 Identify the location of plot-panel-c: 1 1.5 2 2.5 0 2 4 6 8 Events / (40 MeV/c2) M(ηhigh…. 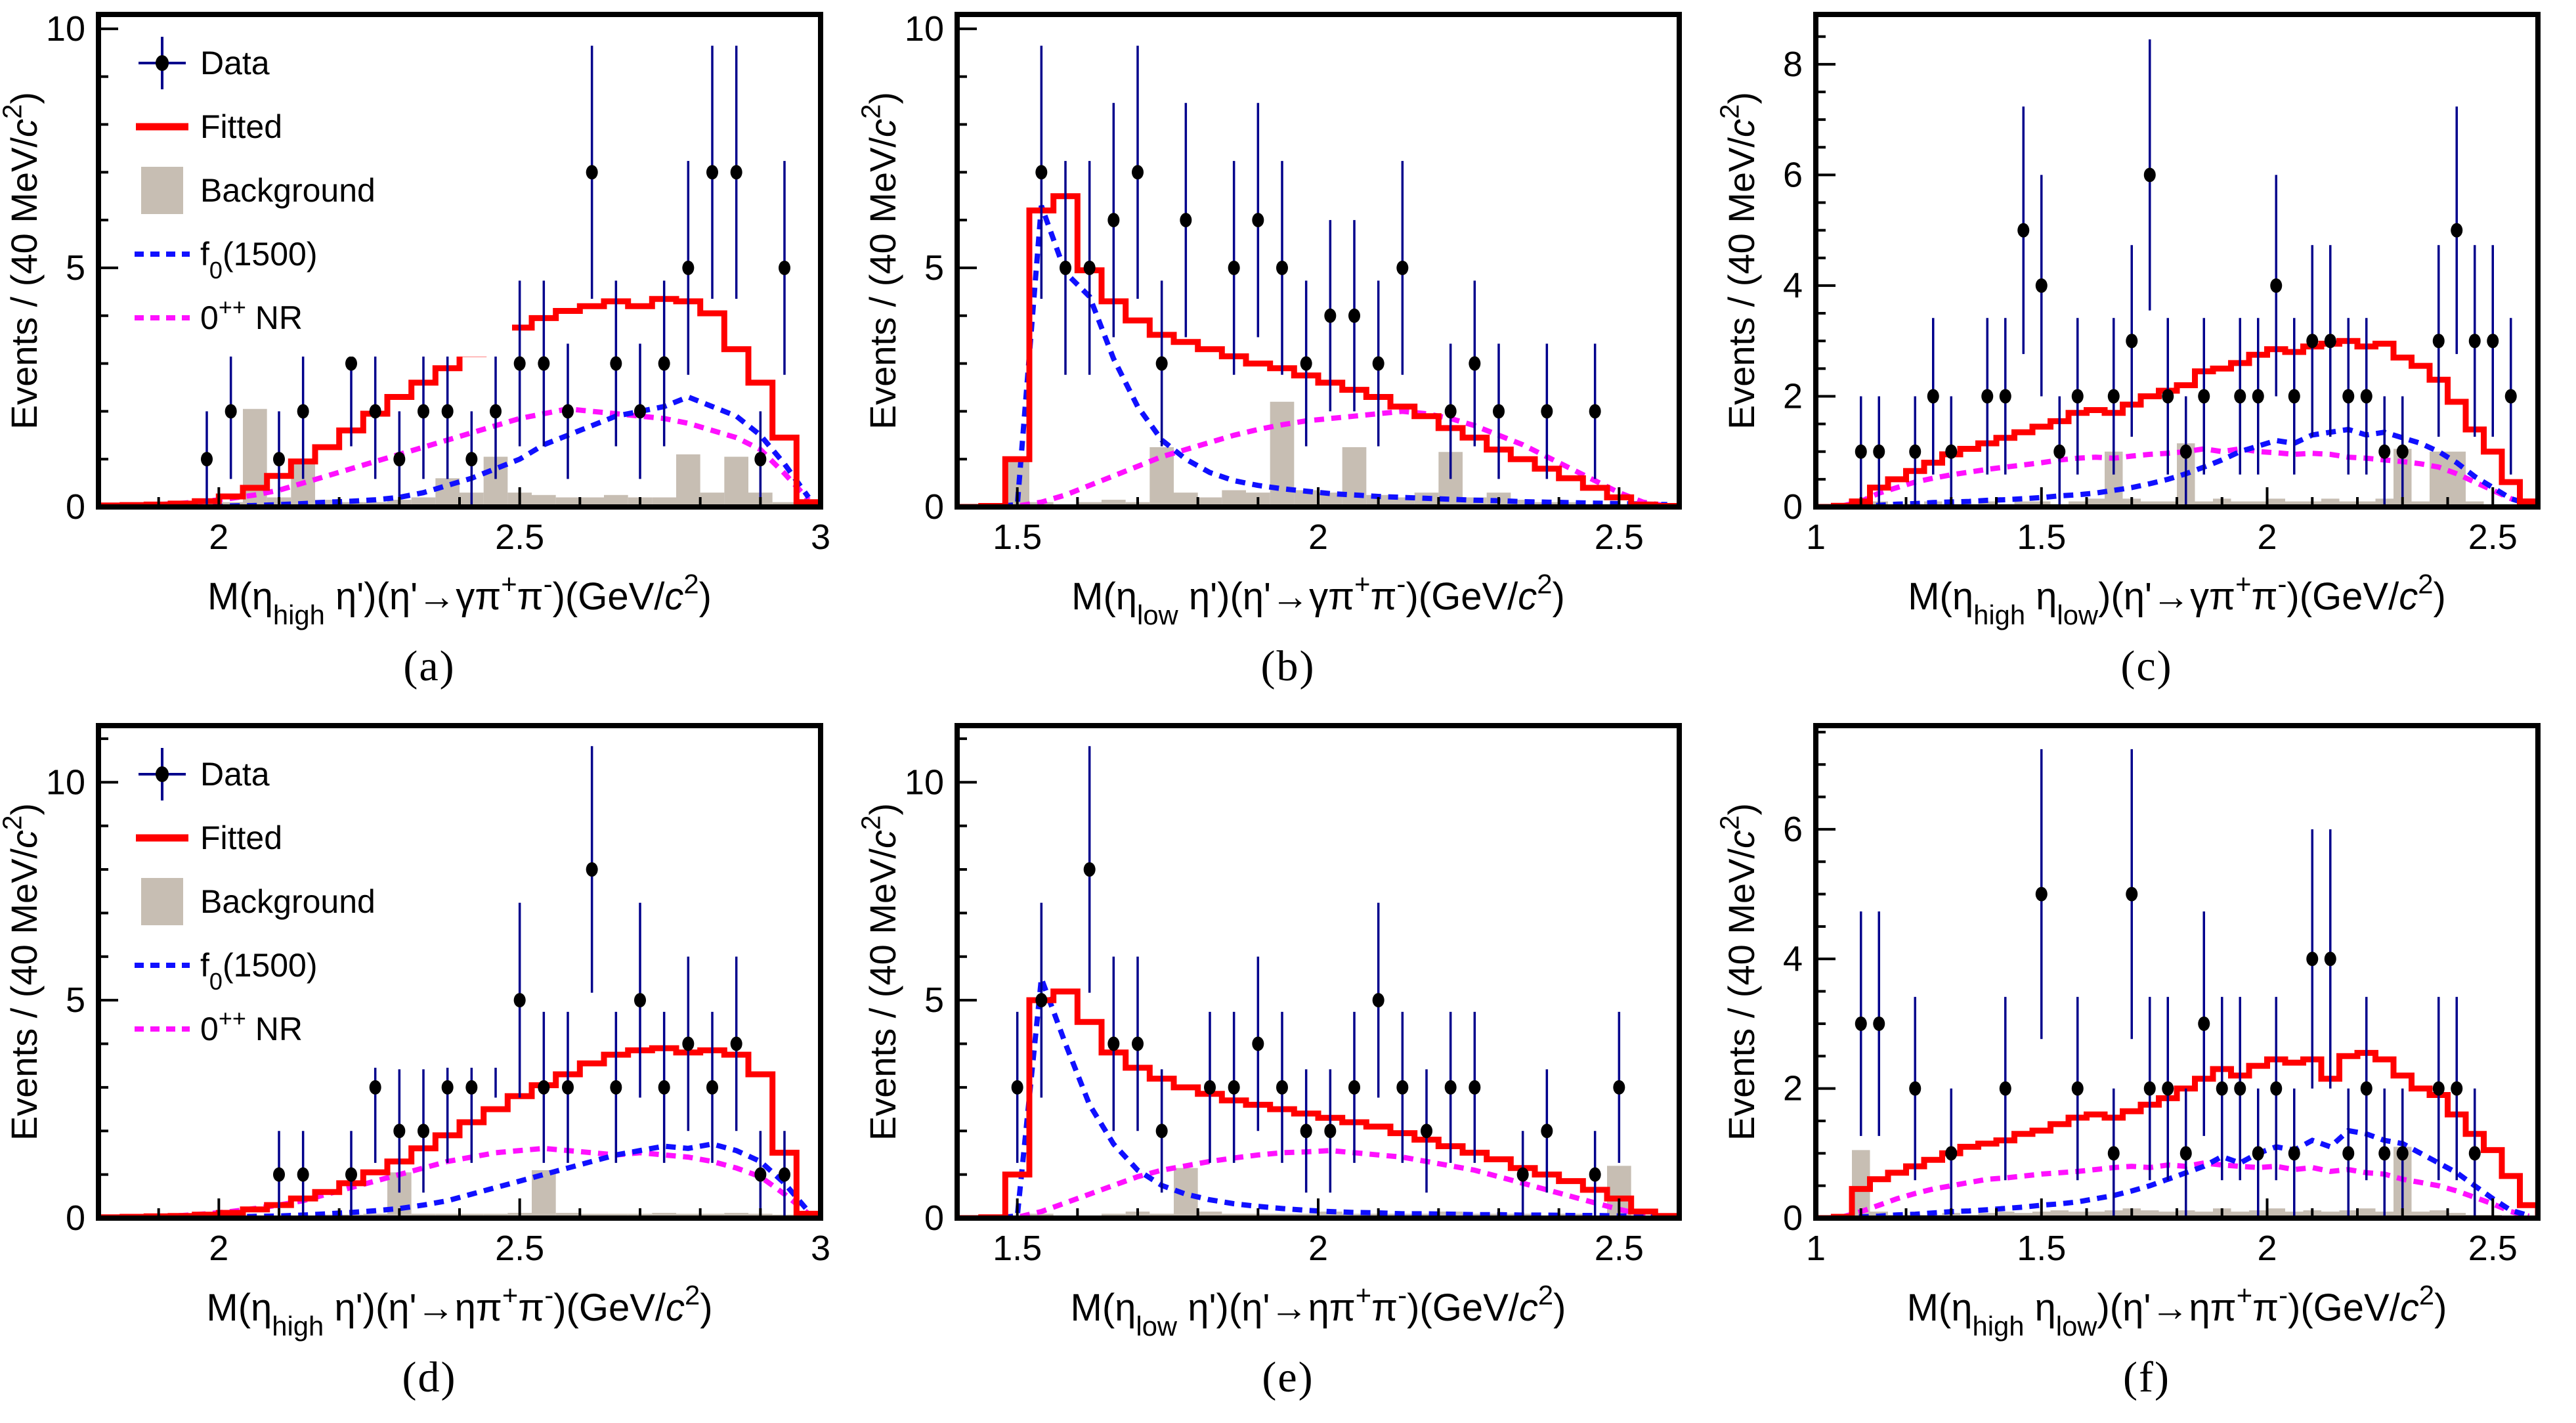
(2129, 321).